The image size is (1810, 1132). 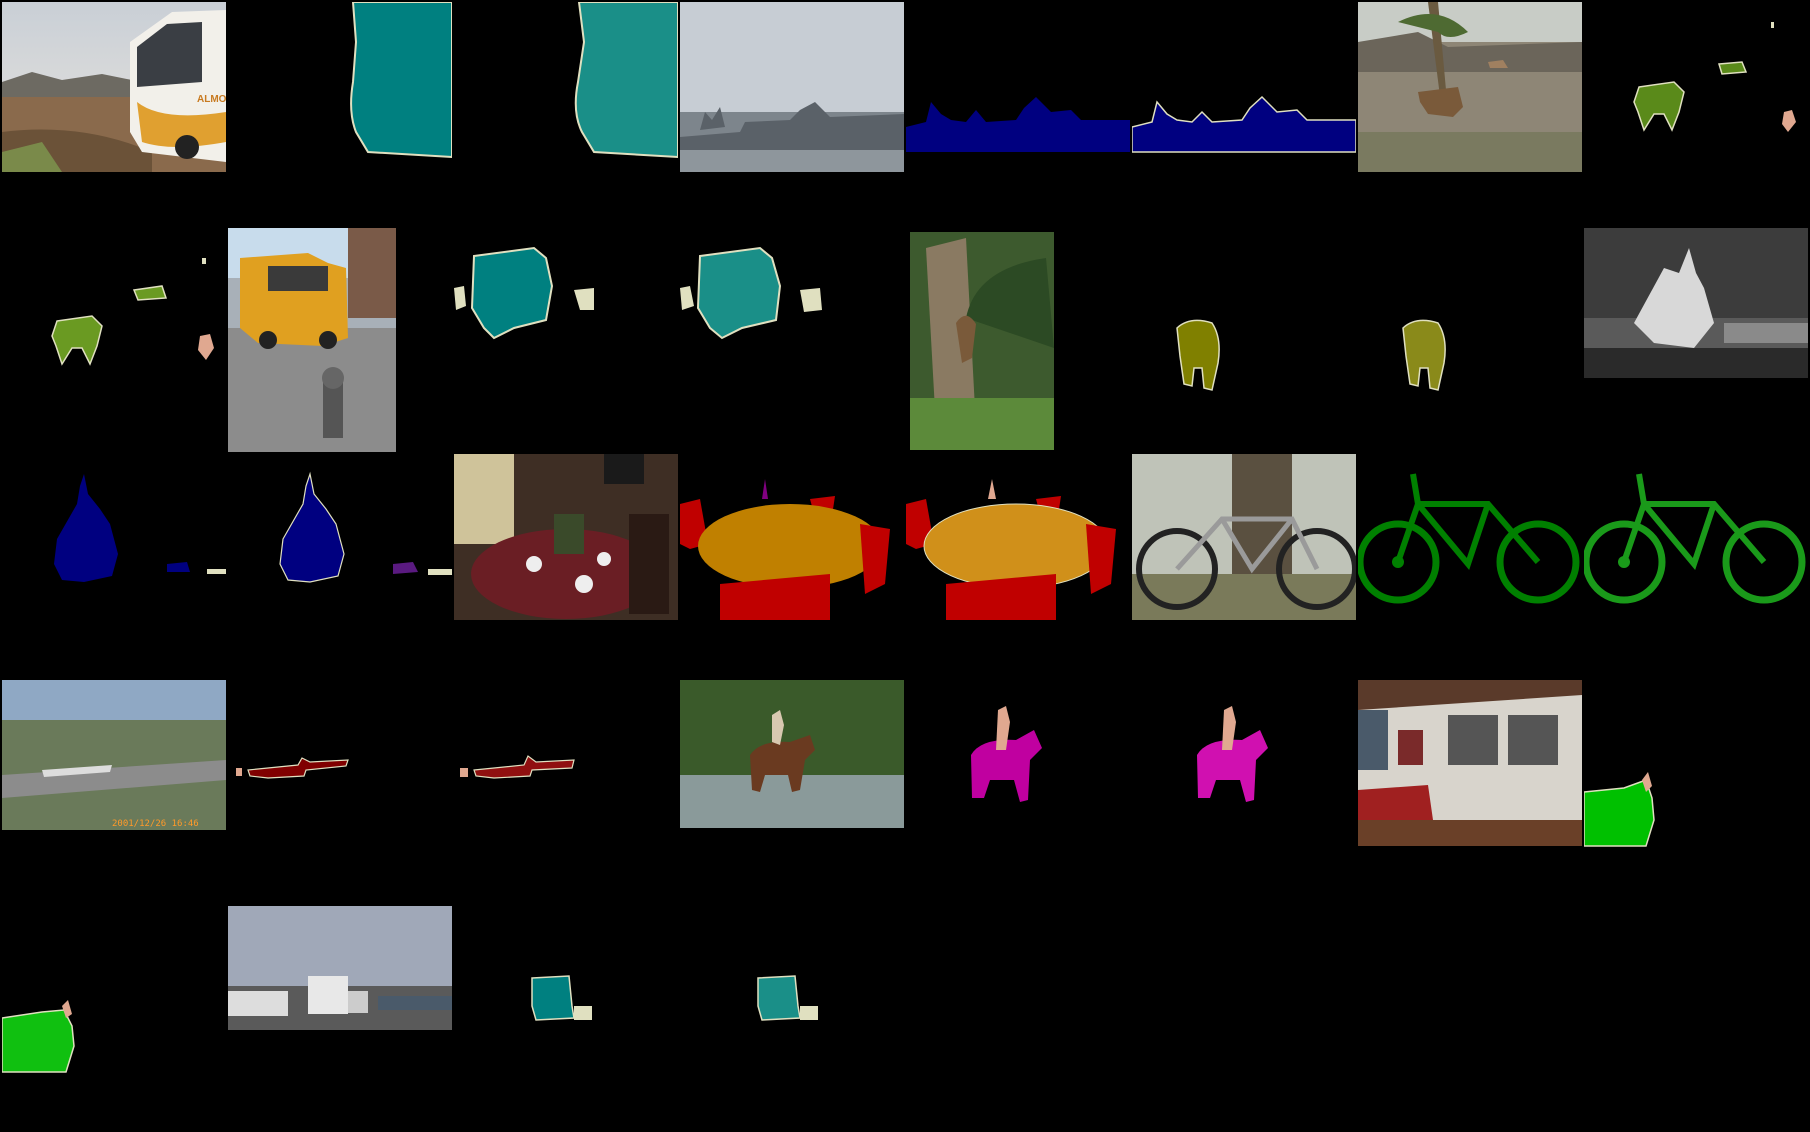 I want to click on mask-aeroplane-ground-truth, so click(x=340, y=792).